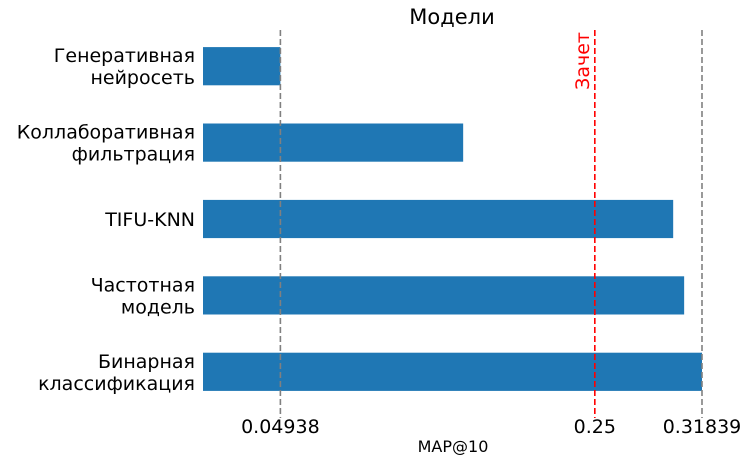 This screenshot has height=462, width=750. I want to click on reference-line-label: Зачет, so click(583, 61).